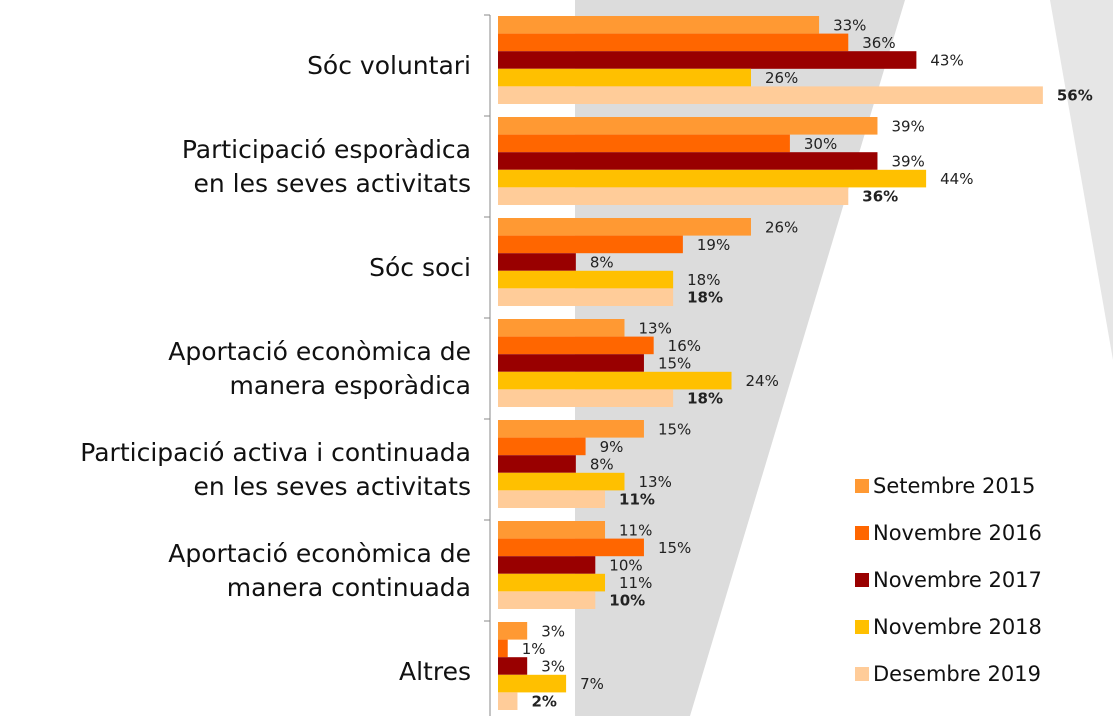  Describe the element at coordinates (820, 144) in the screenshot. I see `value-label: 30%` at that location.